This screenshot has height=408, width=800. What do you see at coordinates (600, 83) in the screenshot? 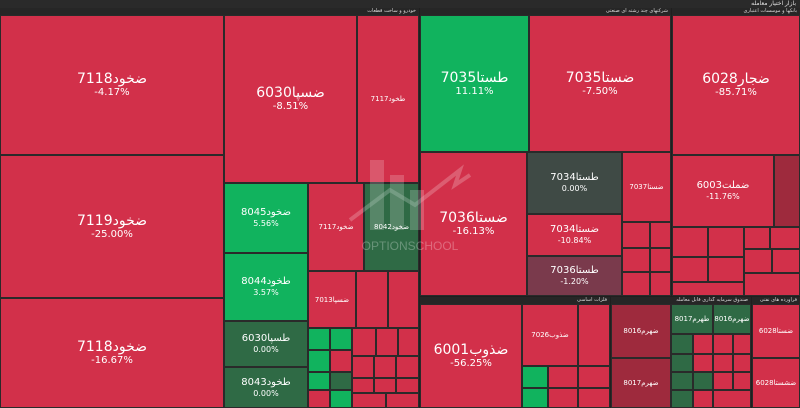
I see `heatmap-tile: ضستا7035 -7.50%` at bounding box center [600, 83].